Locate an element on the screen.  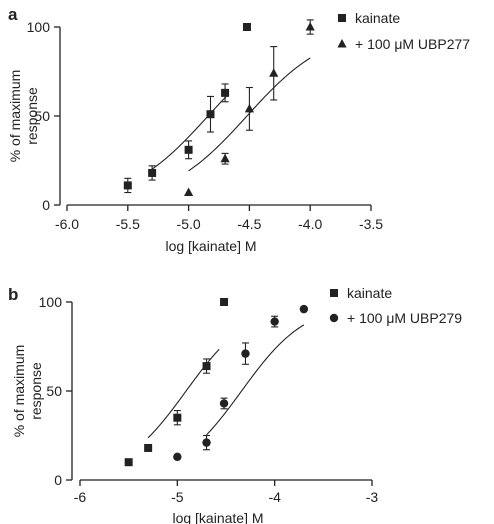
panel-a-letter: a is located at coordinates (13, 14).